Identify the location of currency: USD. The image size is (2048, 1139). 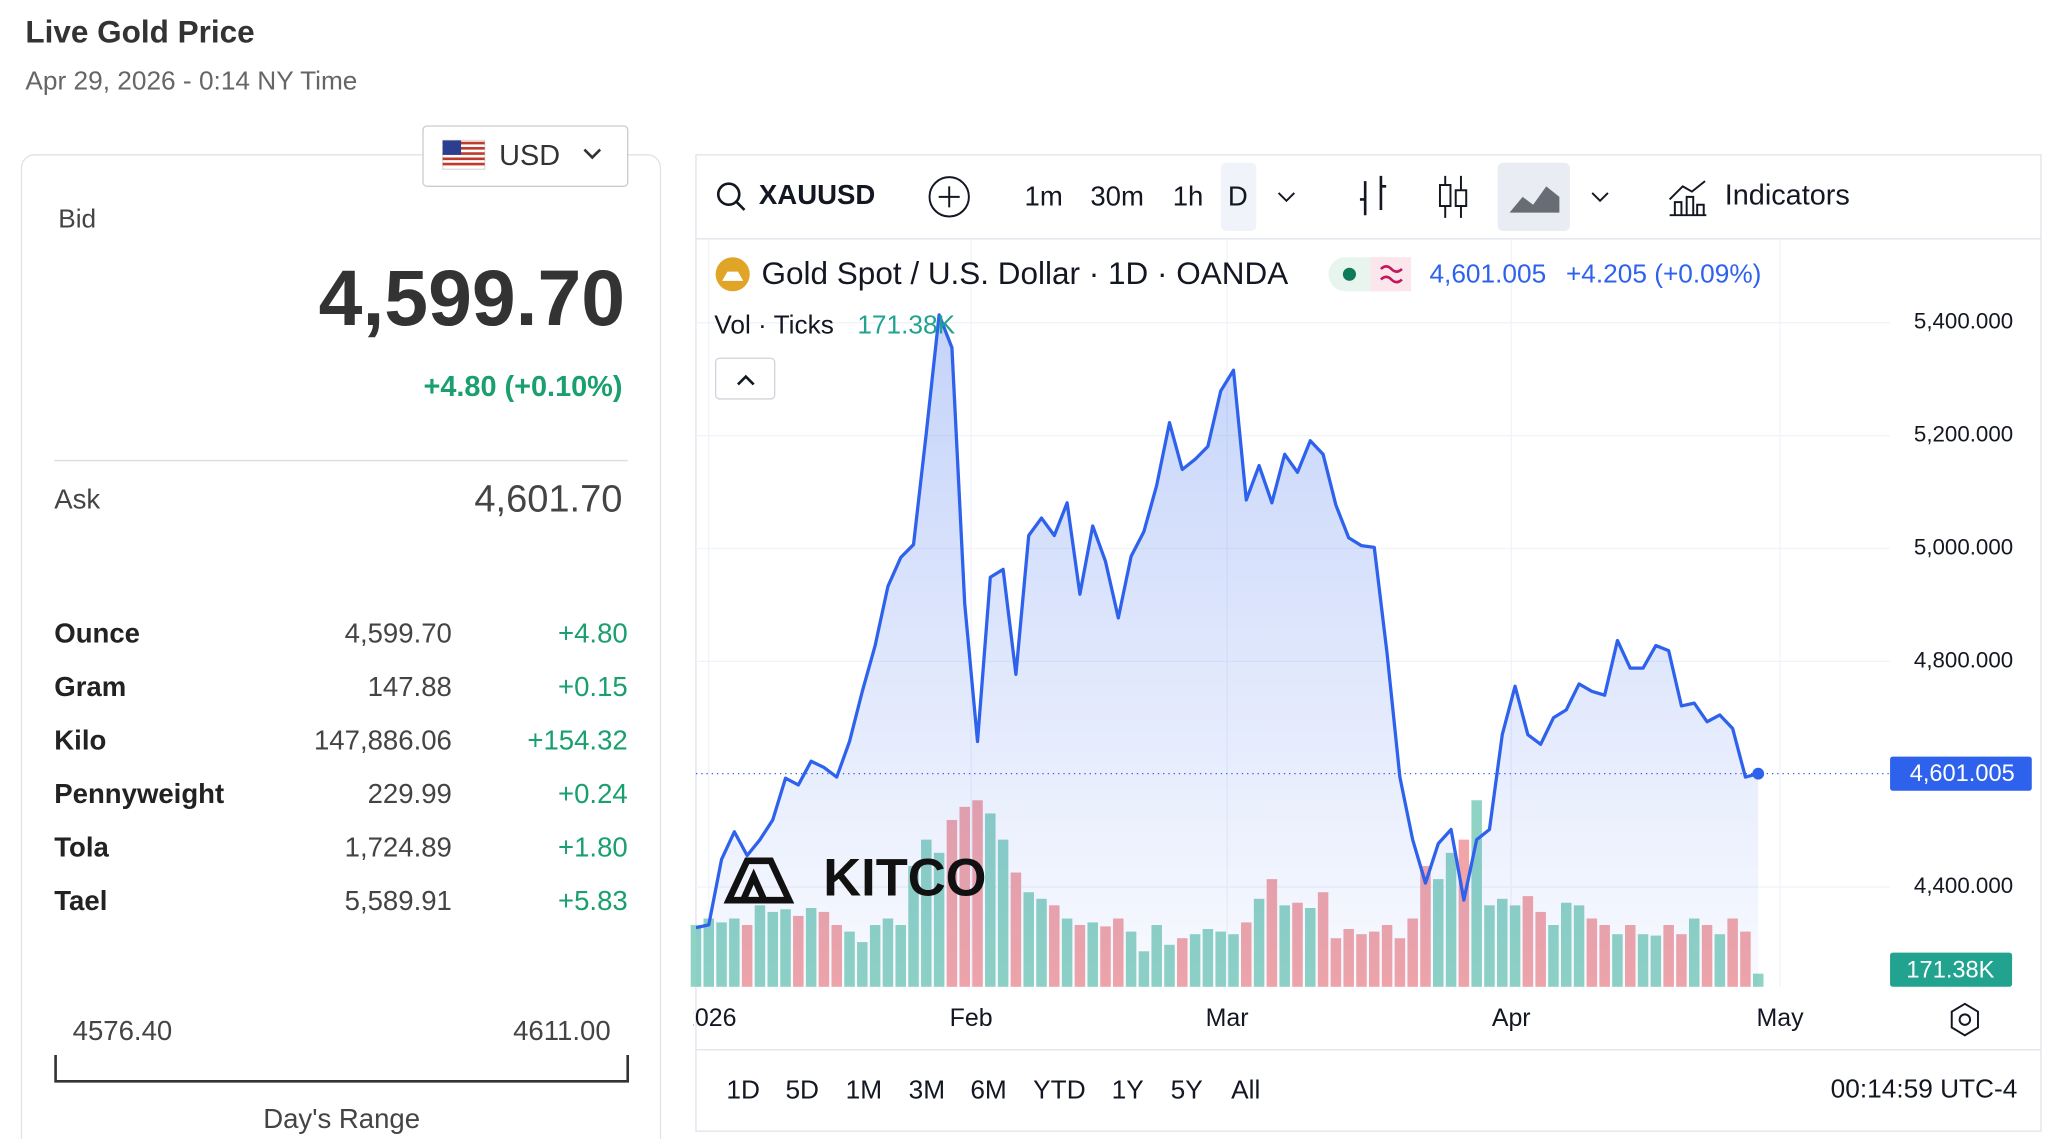
(529, 156).